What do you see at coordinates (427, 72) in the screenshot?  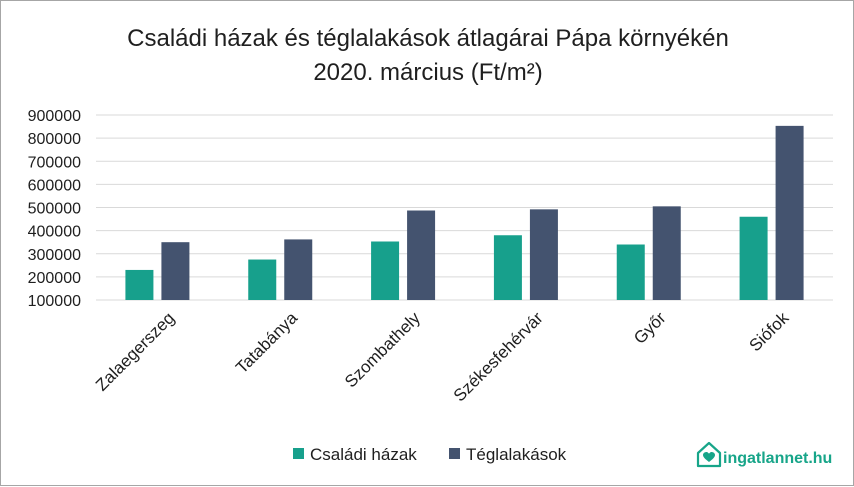 I see `chart-subtitle: 2020. március (Ft/m²)` at bounding box center [427, 72].